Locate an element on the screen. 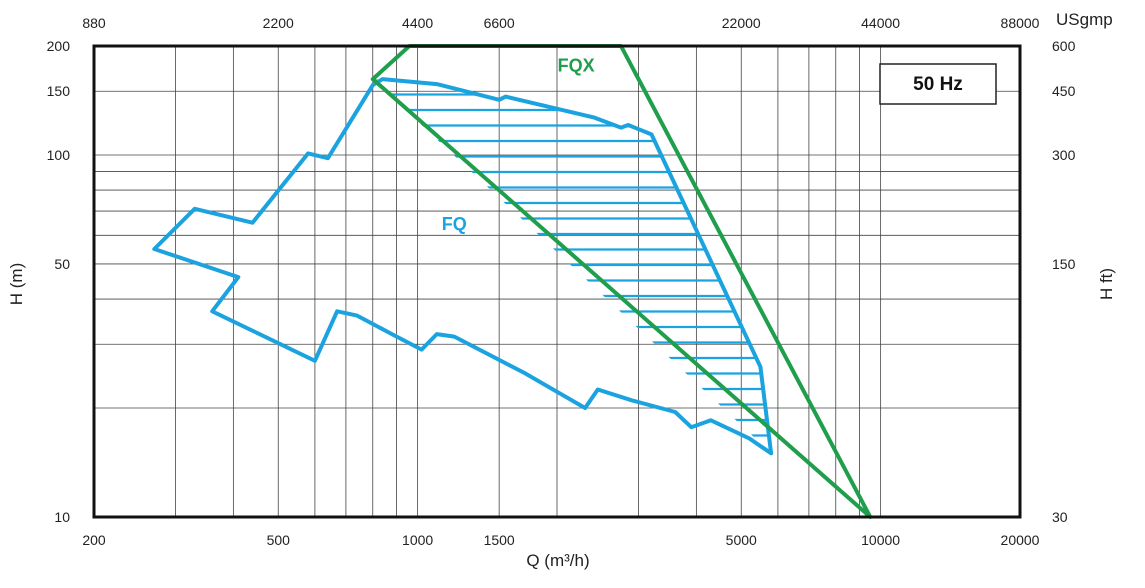  x-tick-label: 1500 is located at coordinates (499, 540).